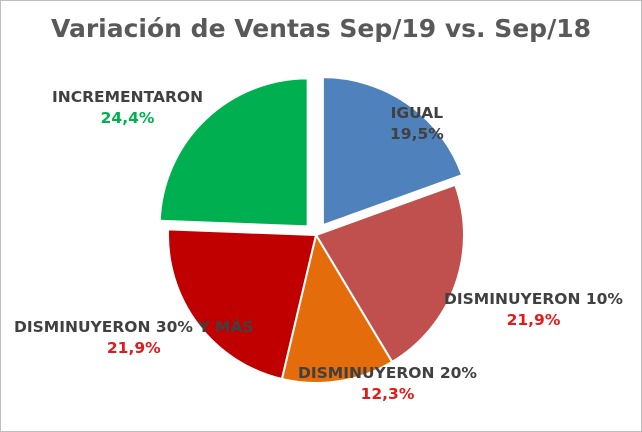  I want to click on slice-name: IGUAL, so click(417, 113).